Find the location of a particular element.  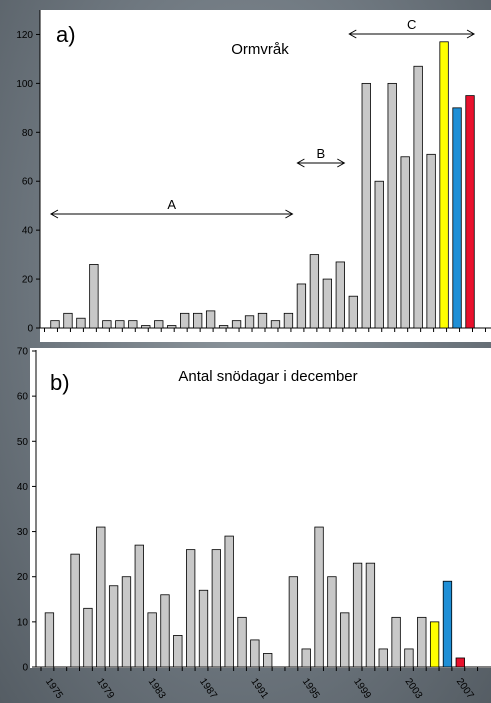

panel-b-bar-1992 is located at coordinates (268, 660).